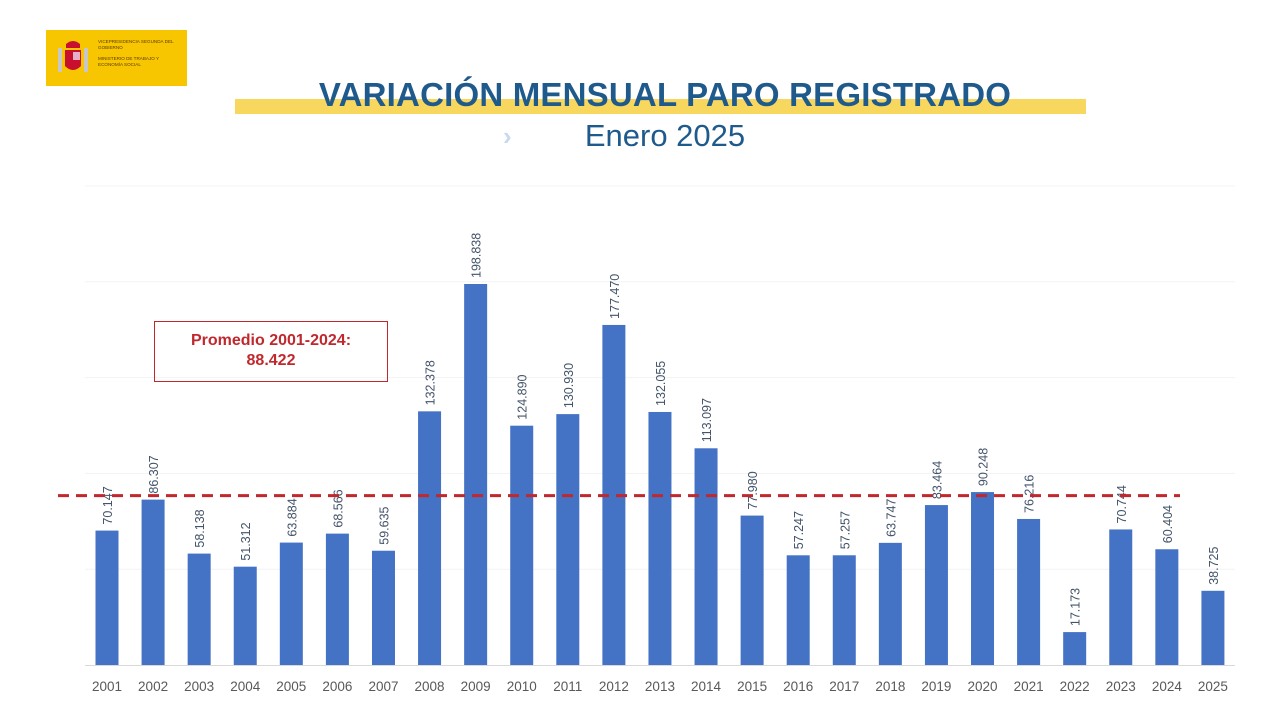 Image resolution: width=1276 pixels, height=705 pixels. I want to click on data-label-2020: 90.248, so click(984, 467).